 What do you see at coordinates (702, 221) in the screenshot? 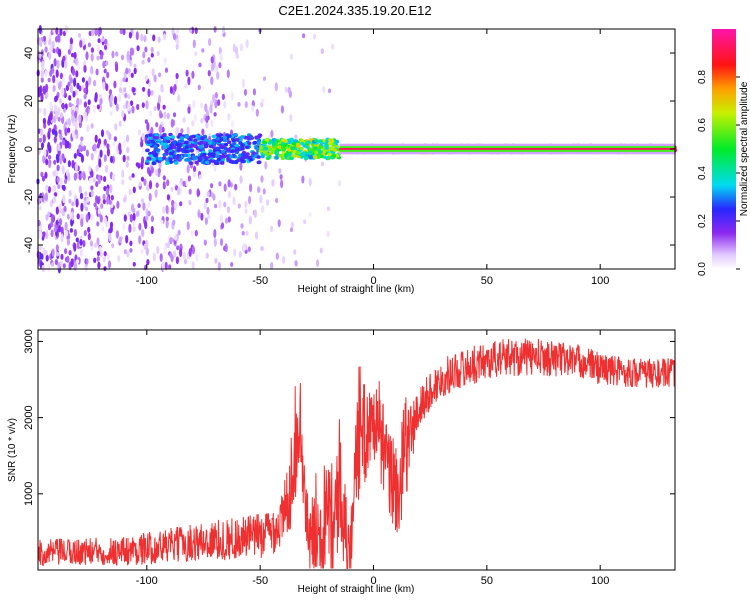
I see `colorbar-tick-label: 0.2` at bounding box center [702, 221].